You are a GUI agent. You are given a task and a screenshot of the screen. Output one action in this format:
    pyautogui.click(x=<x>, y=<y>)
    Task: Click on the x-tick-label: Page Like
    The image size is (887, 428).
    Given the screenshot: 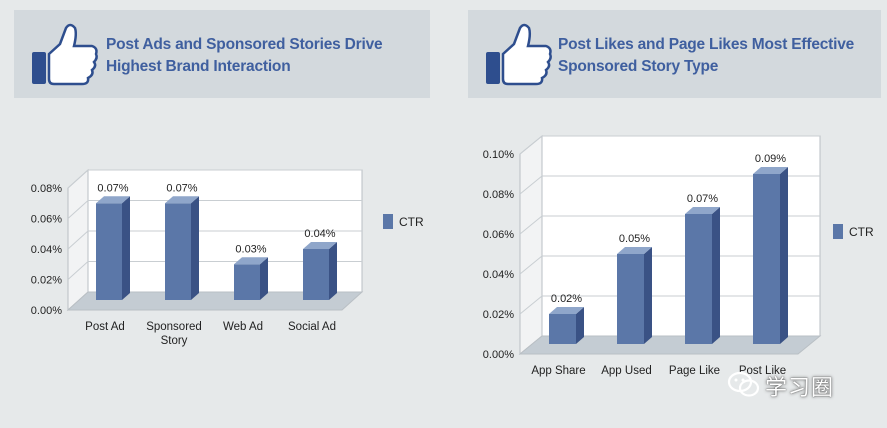 What is the action you would take?
    pyautogui.click(x=694, y=371)
    